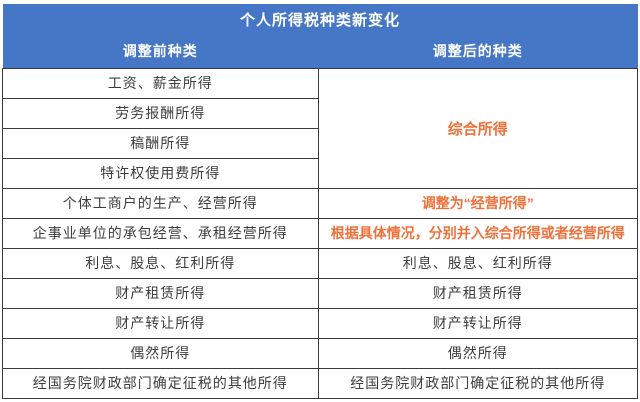 The height and width of the screenshot is (402, 640). Describe the element at coordinates (478, 263) in the screenshot. I see `cell-after: 利息、股息、红利所得` at that location.